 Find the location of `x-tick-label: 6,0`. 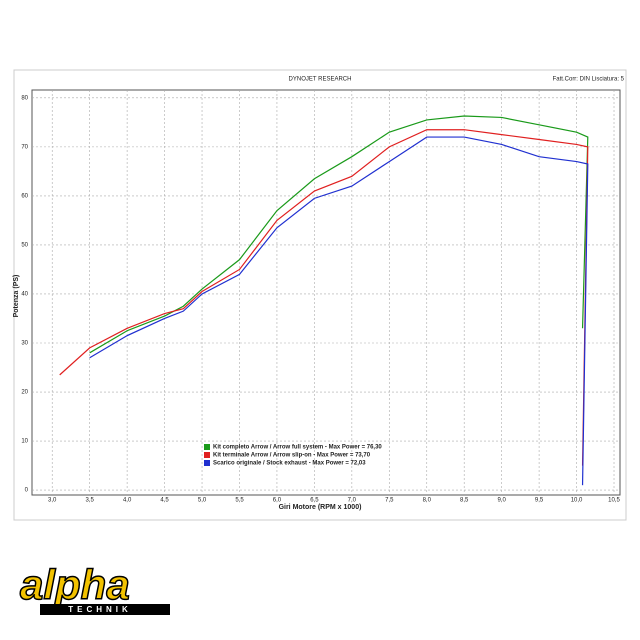

x-tick-label: 6,0 is located at coordinates (277, 501).